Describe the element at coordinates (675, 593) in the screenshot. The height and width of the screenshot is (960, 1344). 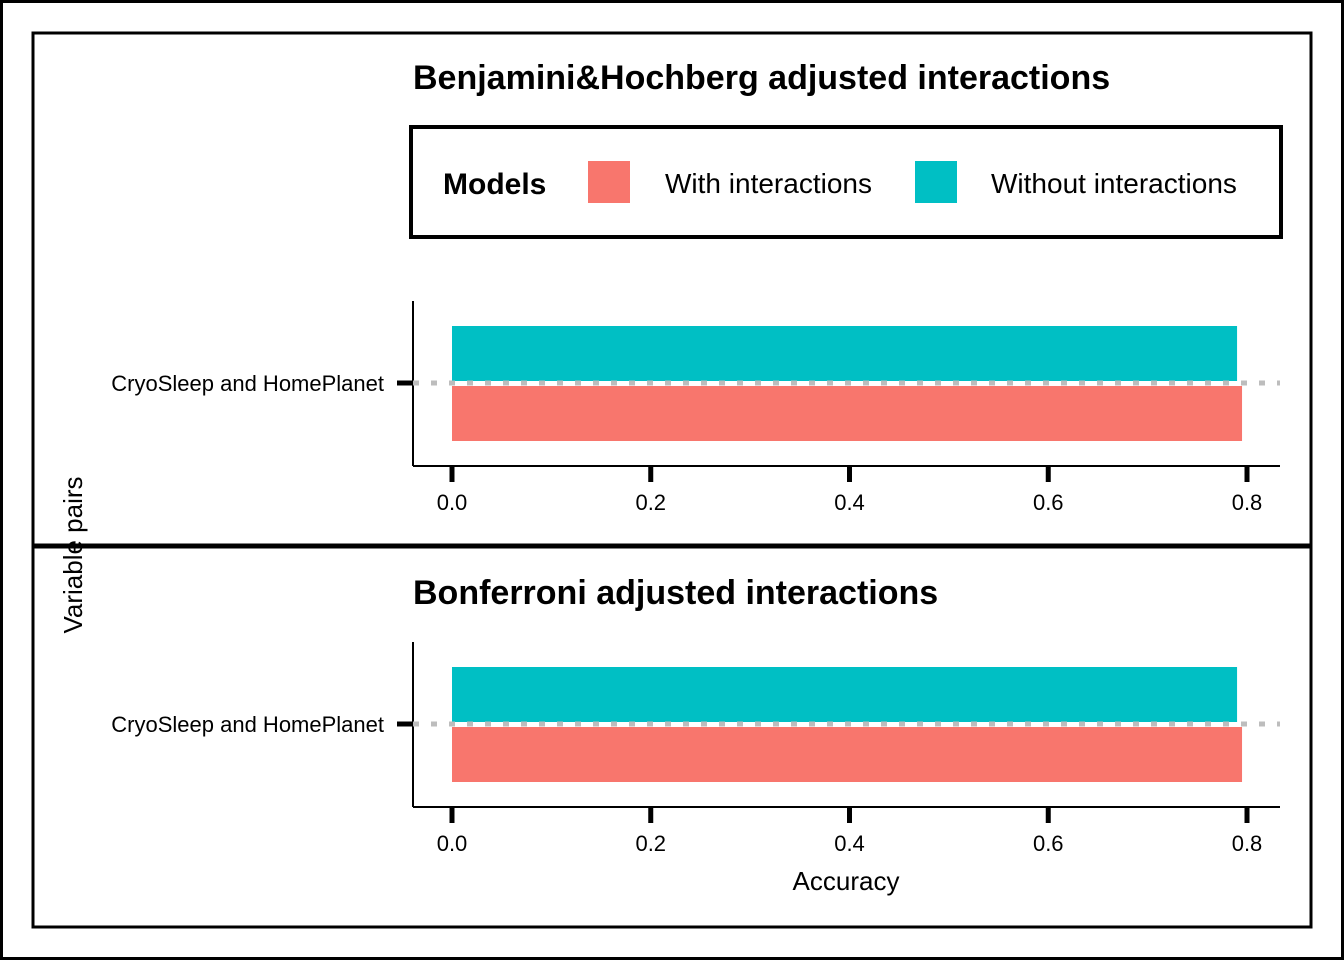
I see `panel-title: Bonferroni adjusted interactions` at that location.